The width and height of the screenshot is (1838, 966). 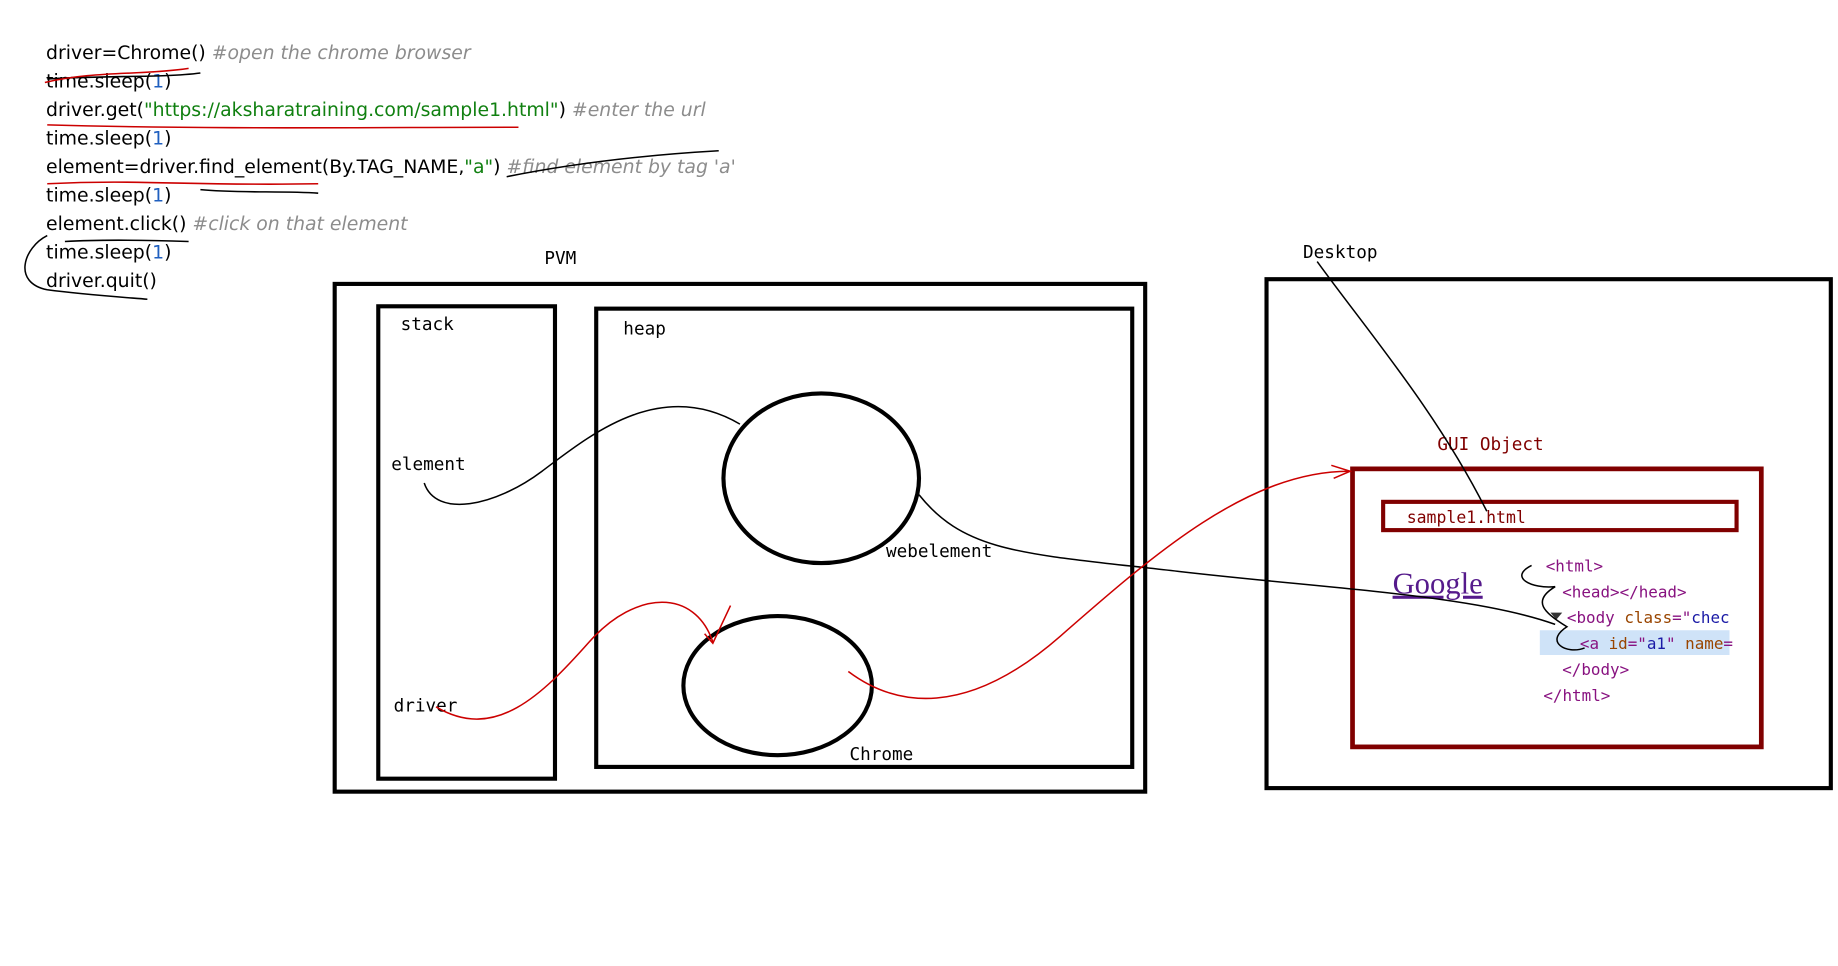 I want to click on code-token: "a", so click(x=478, y=167).